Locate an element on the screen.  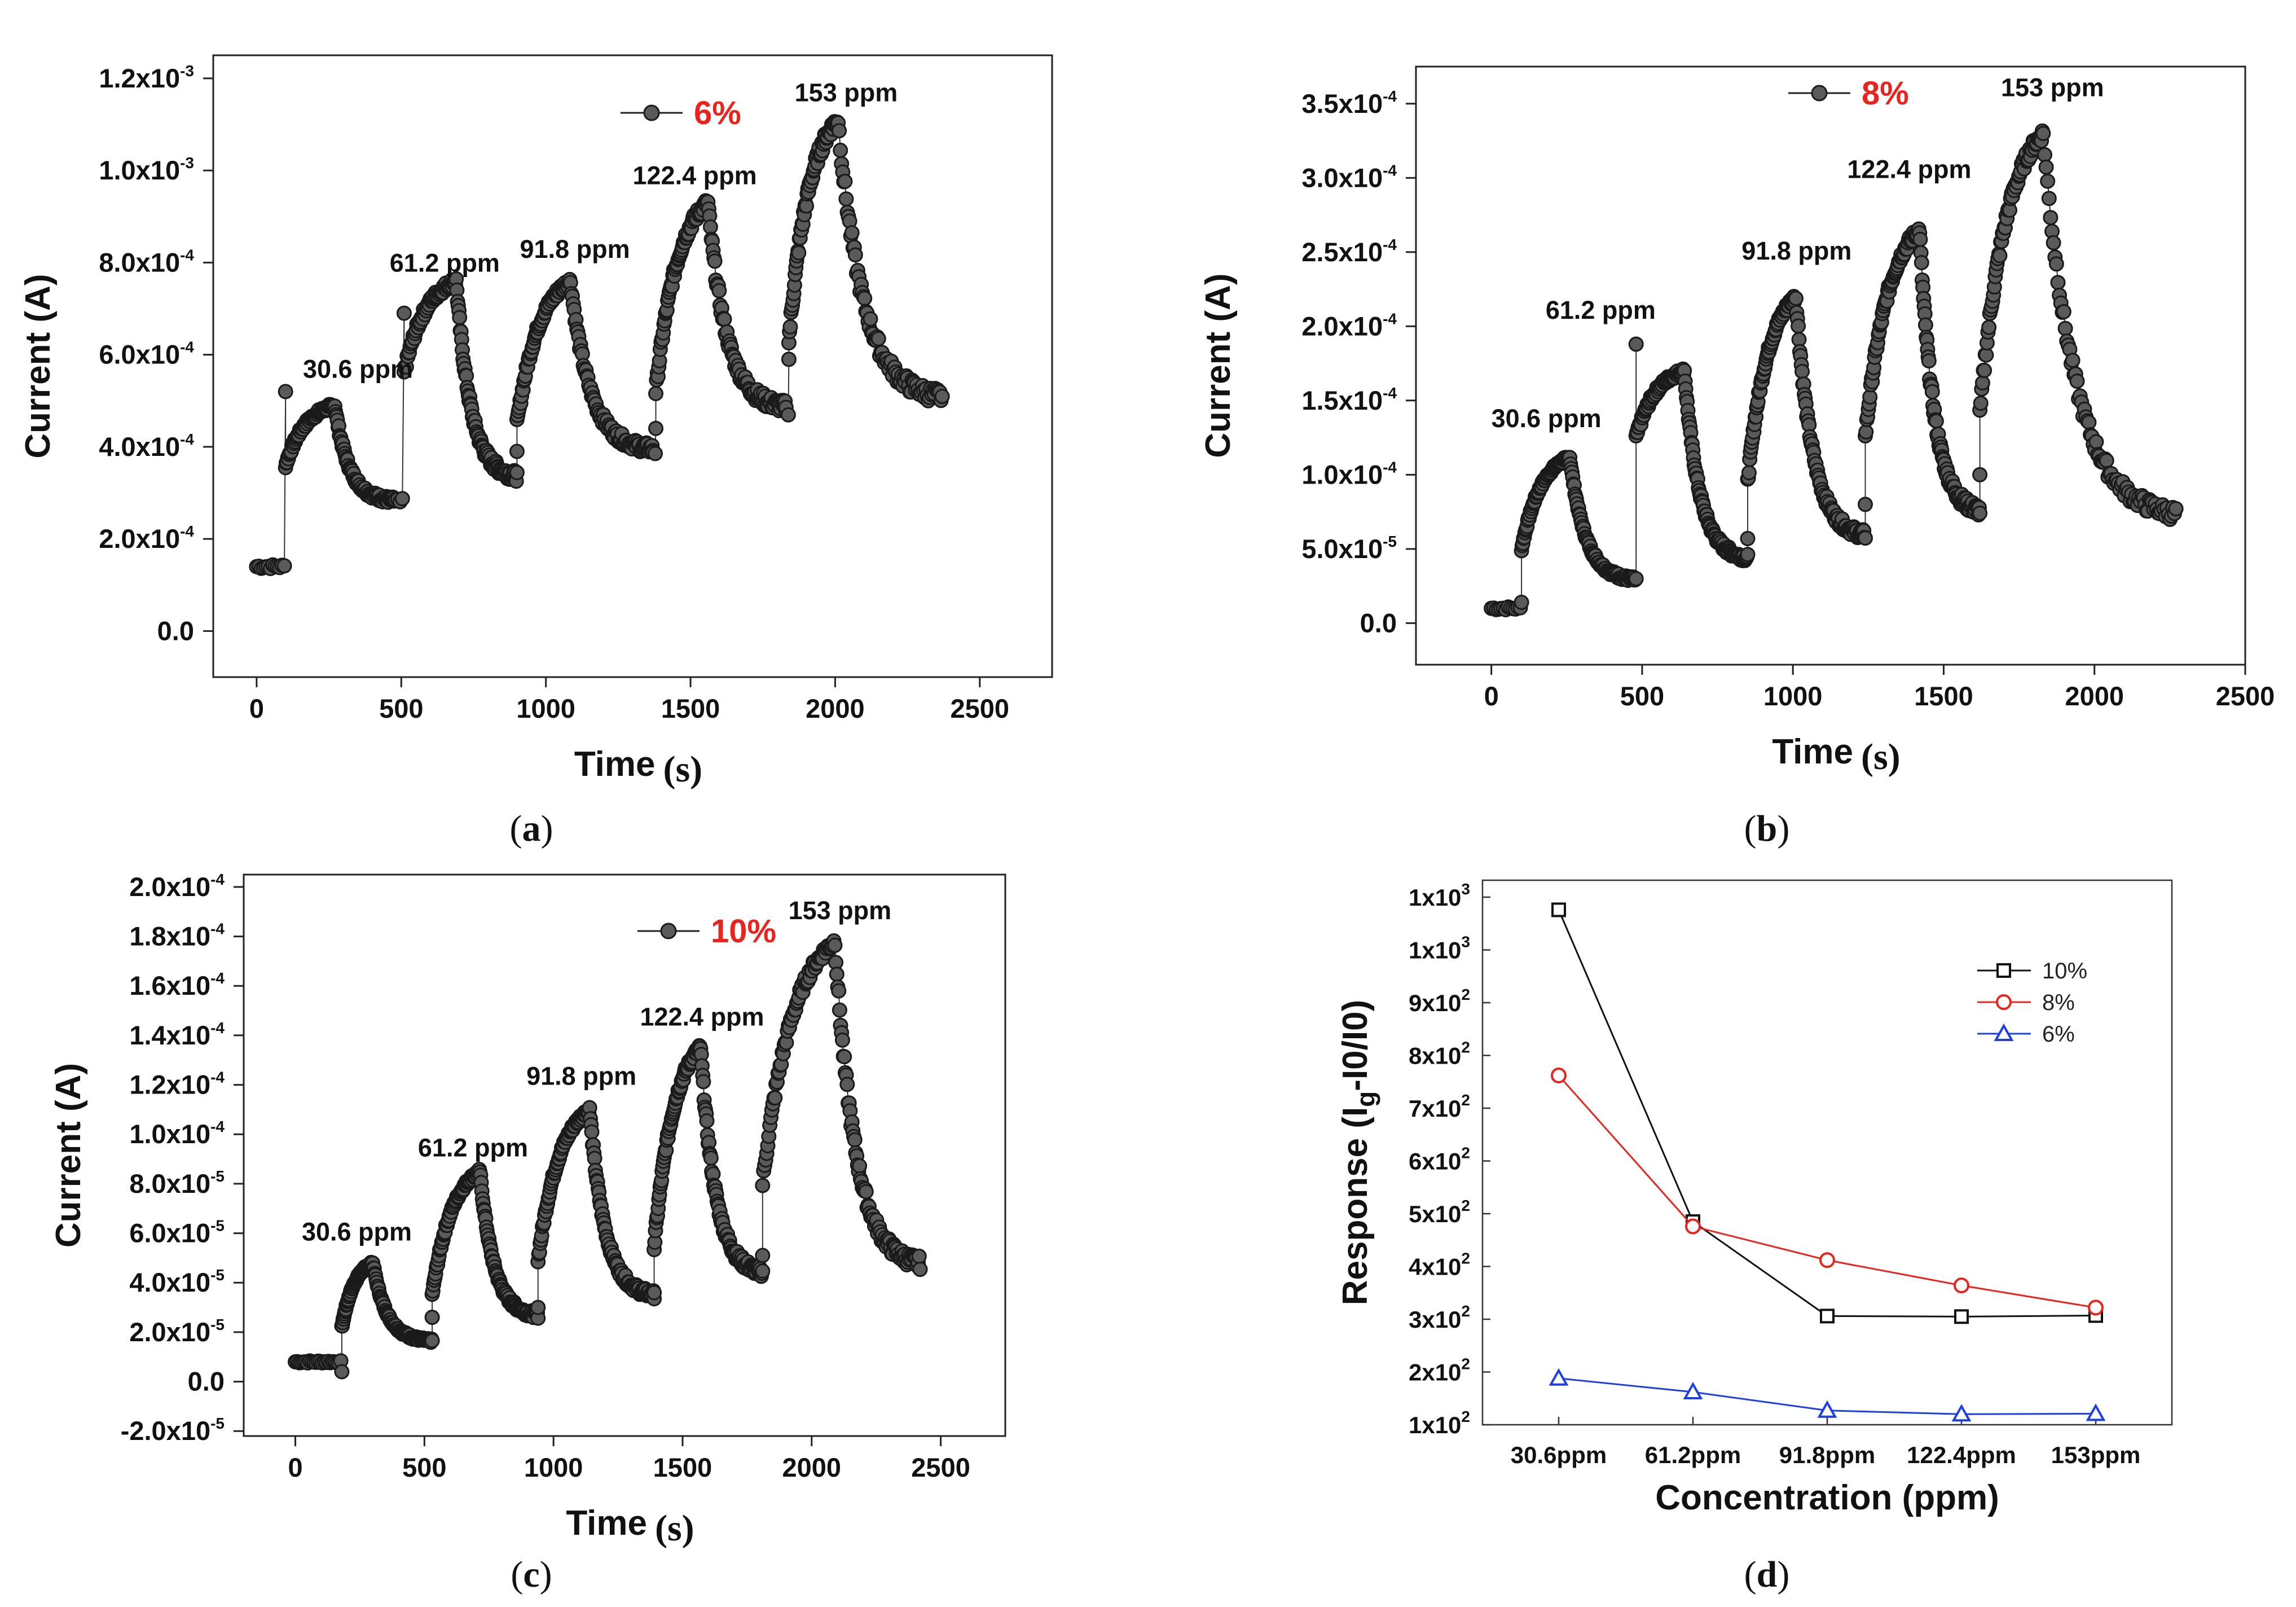
x-axis-unit-text: s is located at coordinates (1880, 757).